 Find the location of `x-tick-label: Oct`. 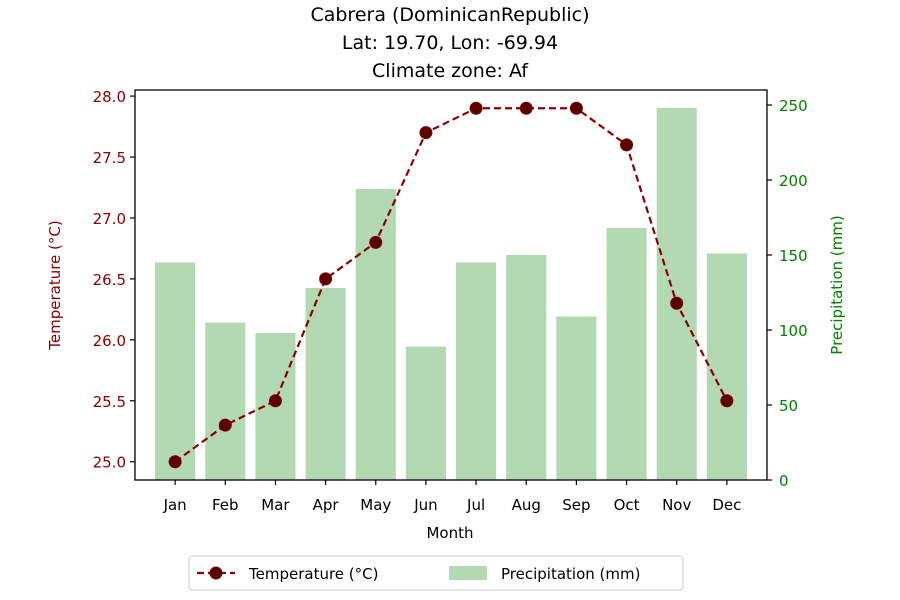

x-tick-label: Oct is located at coordinates (627, 505).